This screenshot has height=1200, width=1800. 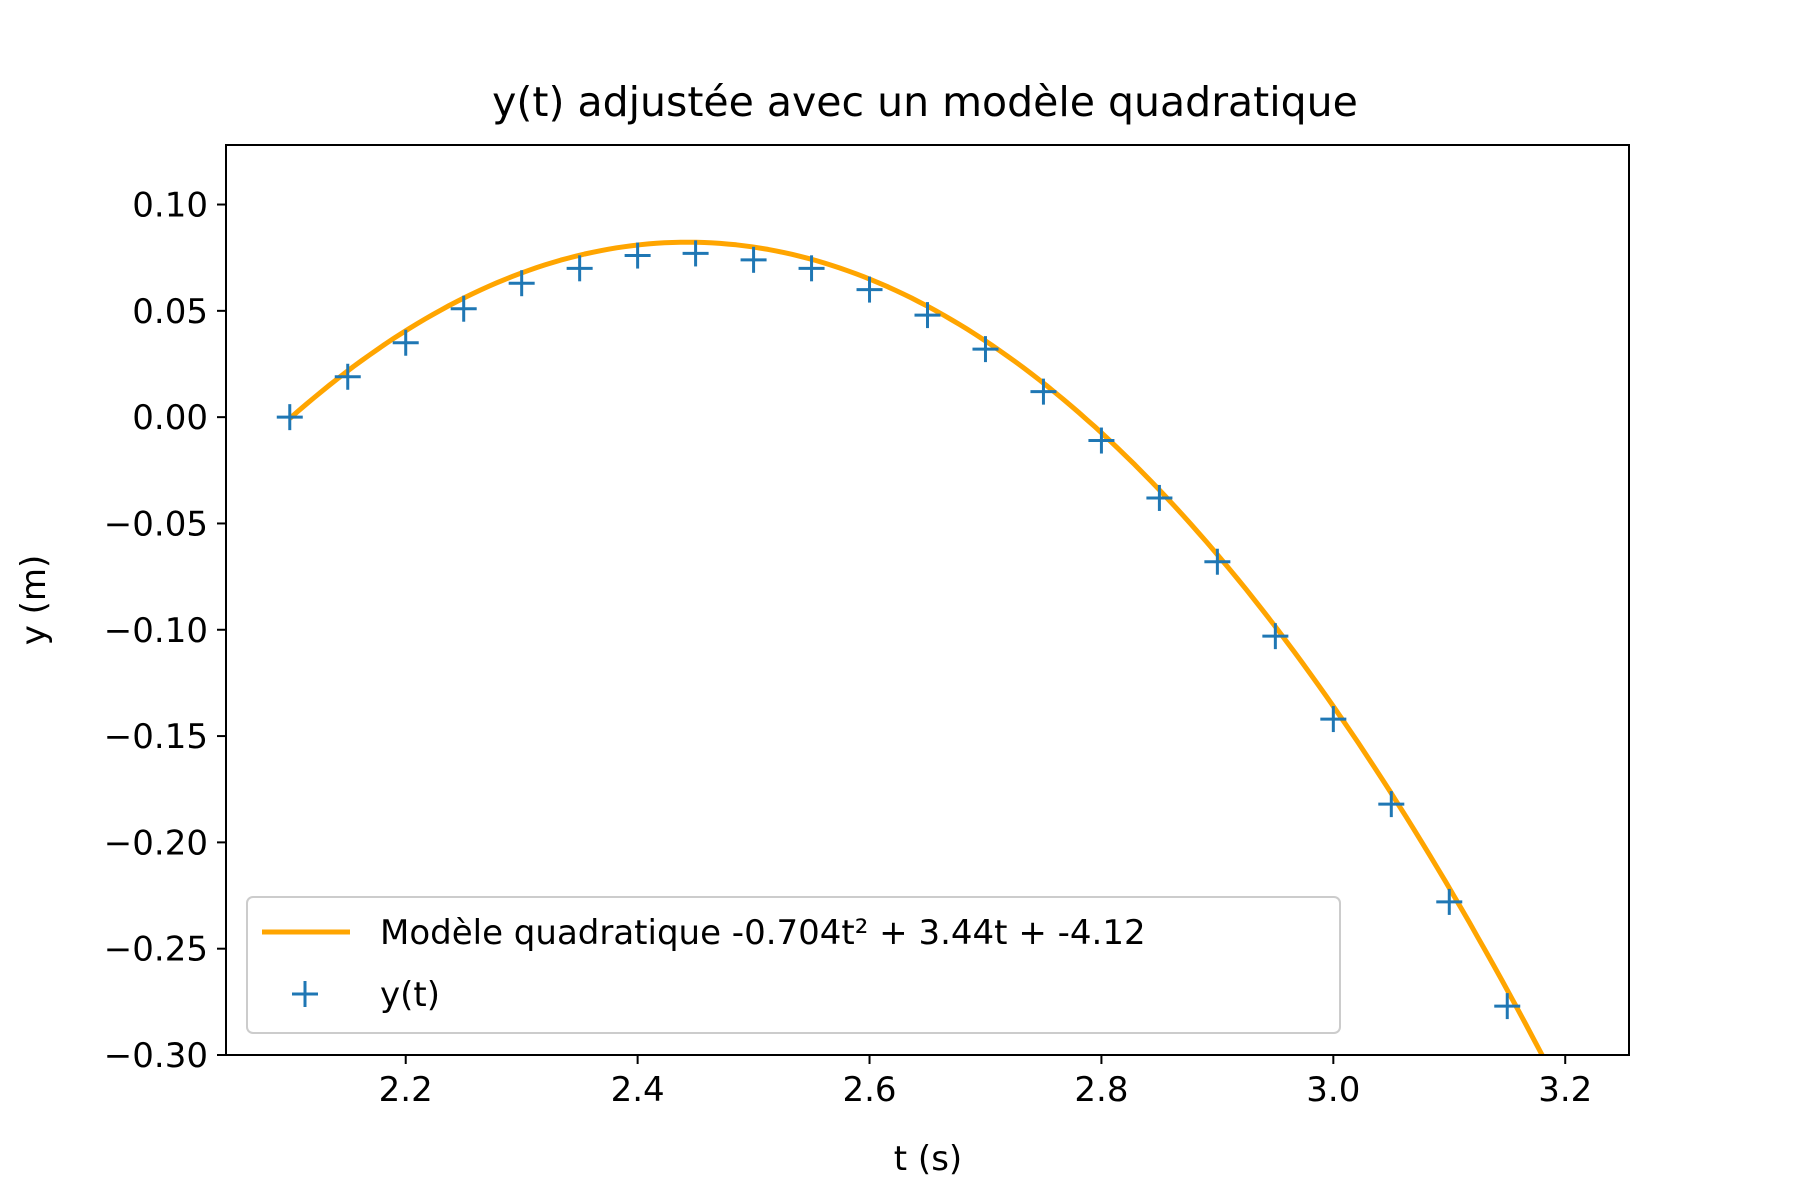 I want to click on y-tick-label: −0.25, so click(x=156, y=950).